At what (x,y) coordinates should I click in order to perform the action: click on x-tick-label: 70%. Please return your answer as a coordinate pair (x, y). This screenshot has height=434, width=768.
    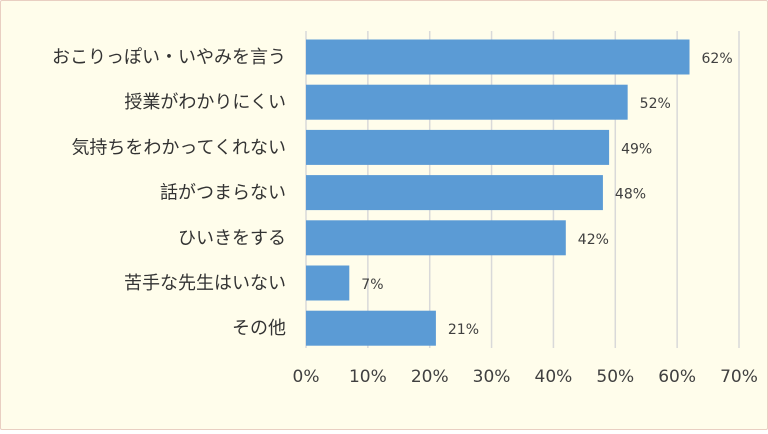
    Looking at the image, I should click on (739, 377).